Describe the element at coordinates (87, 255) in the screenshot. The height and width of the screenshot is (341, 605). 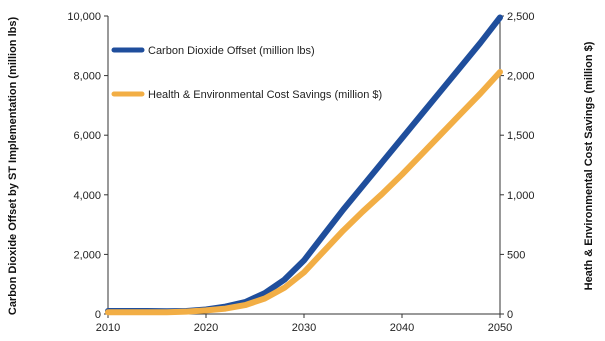
I see `y-left-tick-label: 2,000` at that location.